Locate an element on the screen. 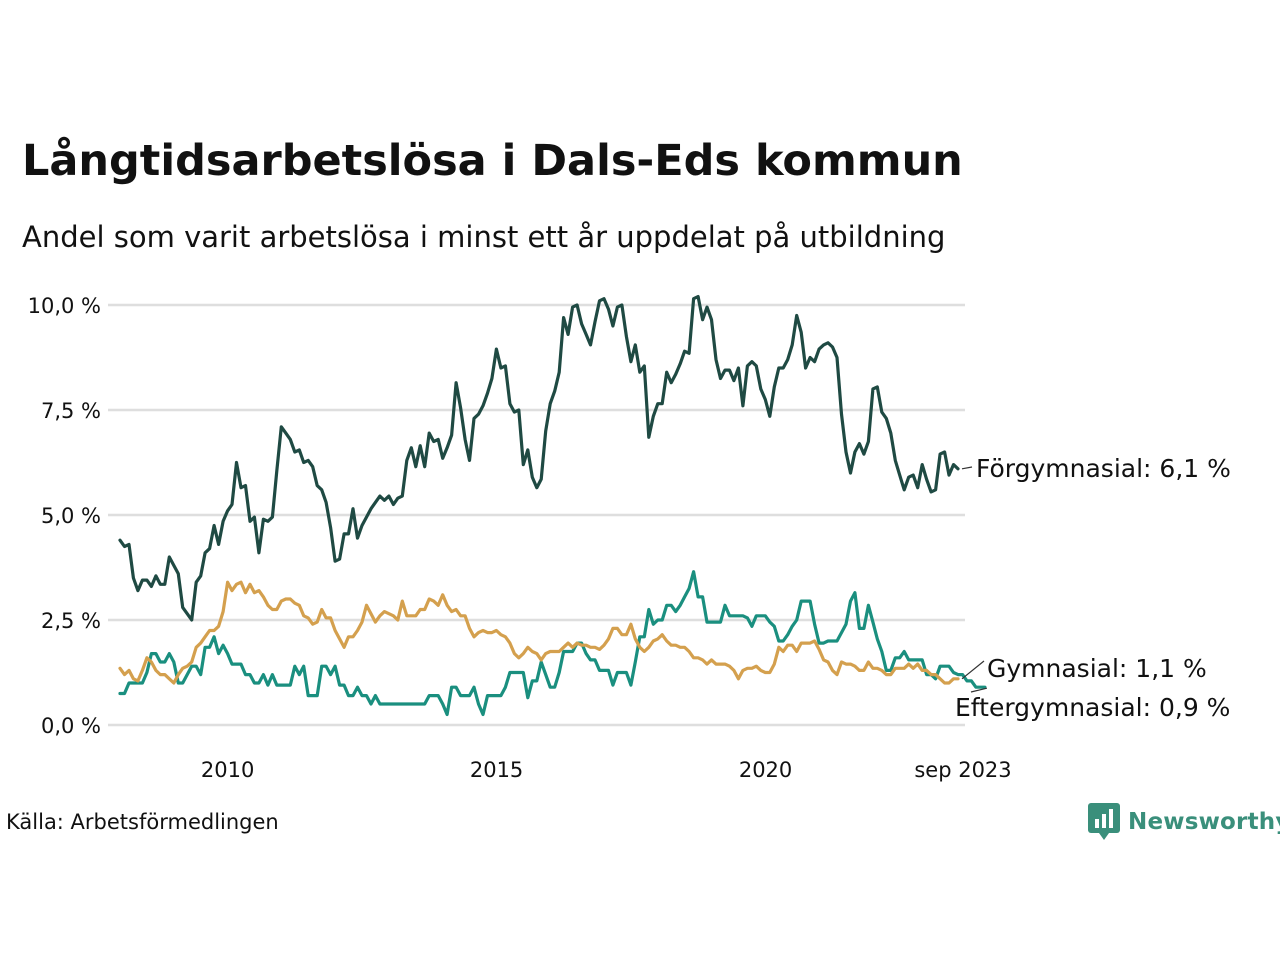  x-tick-label: 2020 is located at coordinates (765, 770).